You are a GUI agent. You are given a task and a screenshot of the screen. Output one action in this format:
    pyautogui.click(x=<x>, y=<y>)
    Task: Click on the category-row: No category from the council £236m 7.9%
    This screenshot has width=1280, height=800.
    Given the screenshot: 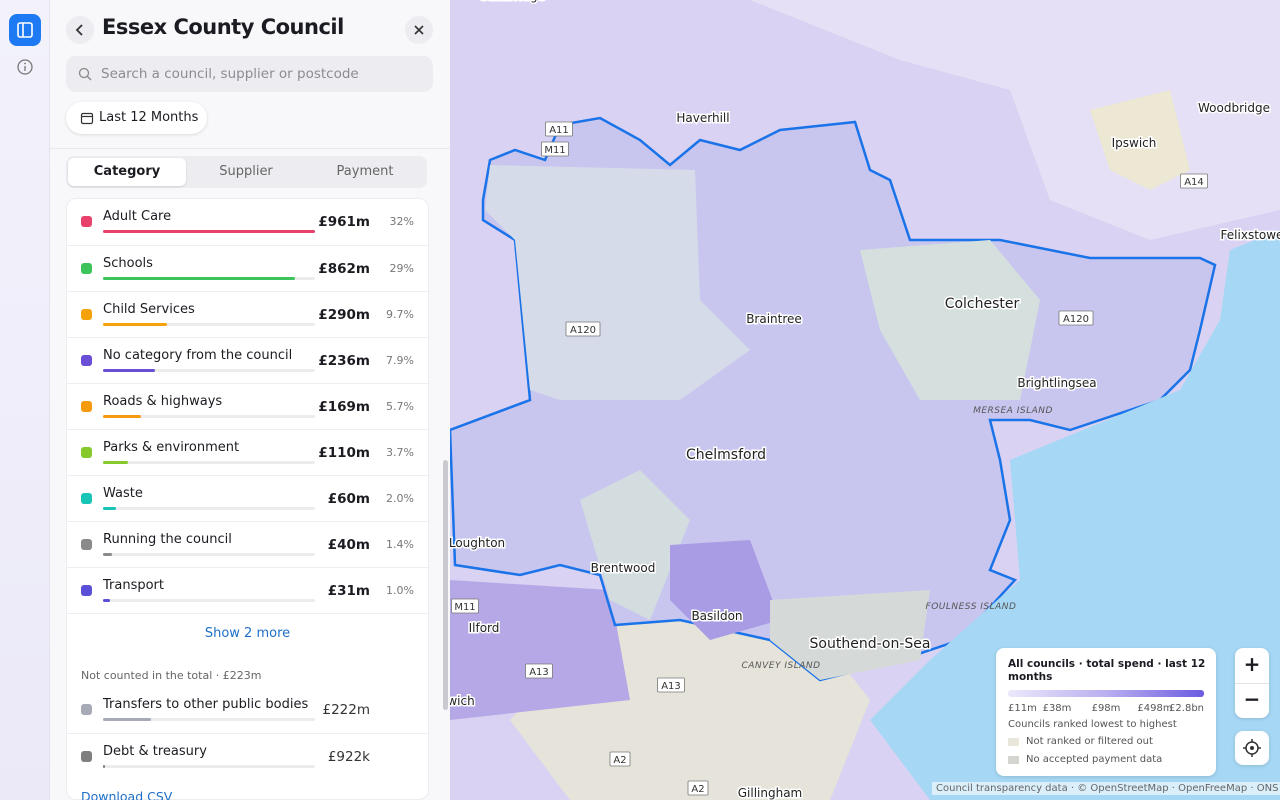 What is the action you would take?
    pyautogui.click(x=247, y=360)
    